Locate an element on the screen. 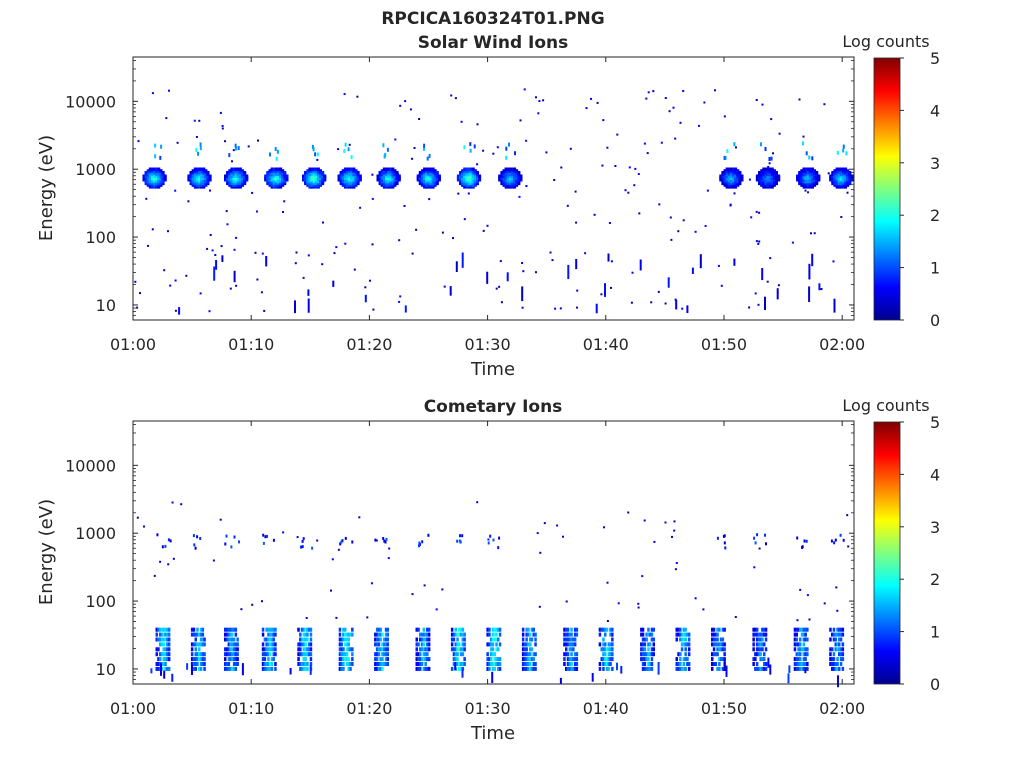 This screenshot has width=1024, height=768. colorbar-tick-label: 2 is located at coordinates (935, 579).